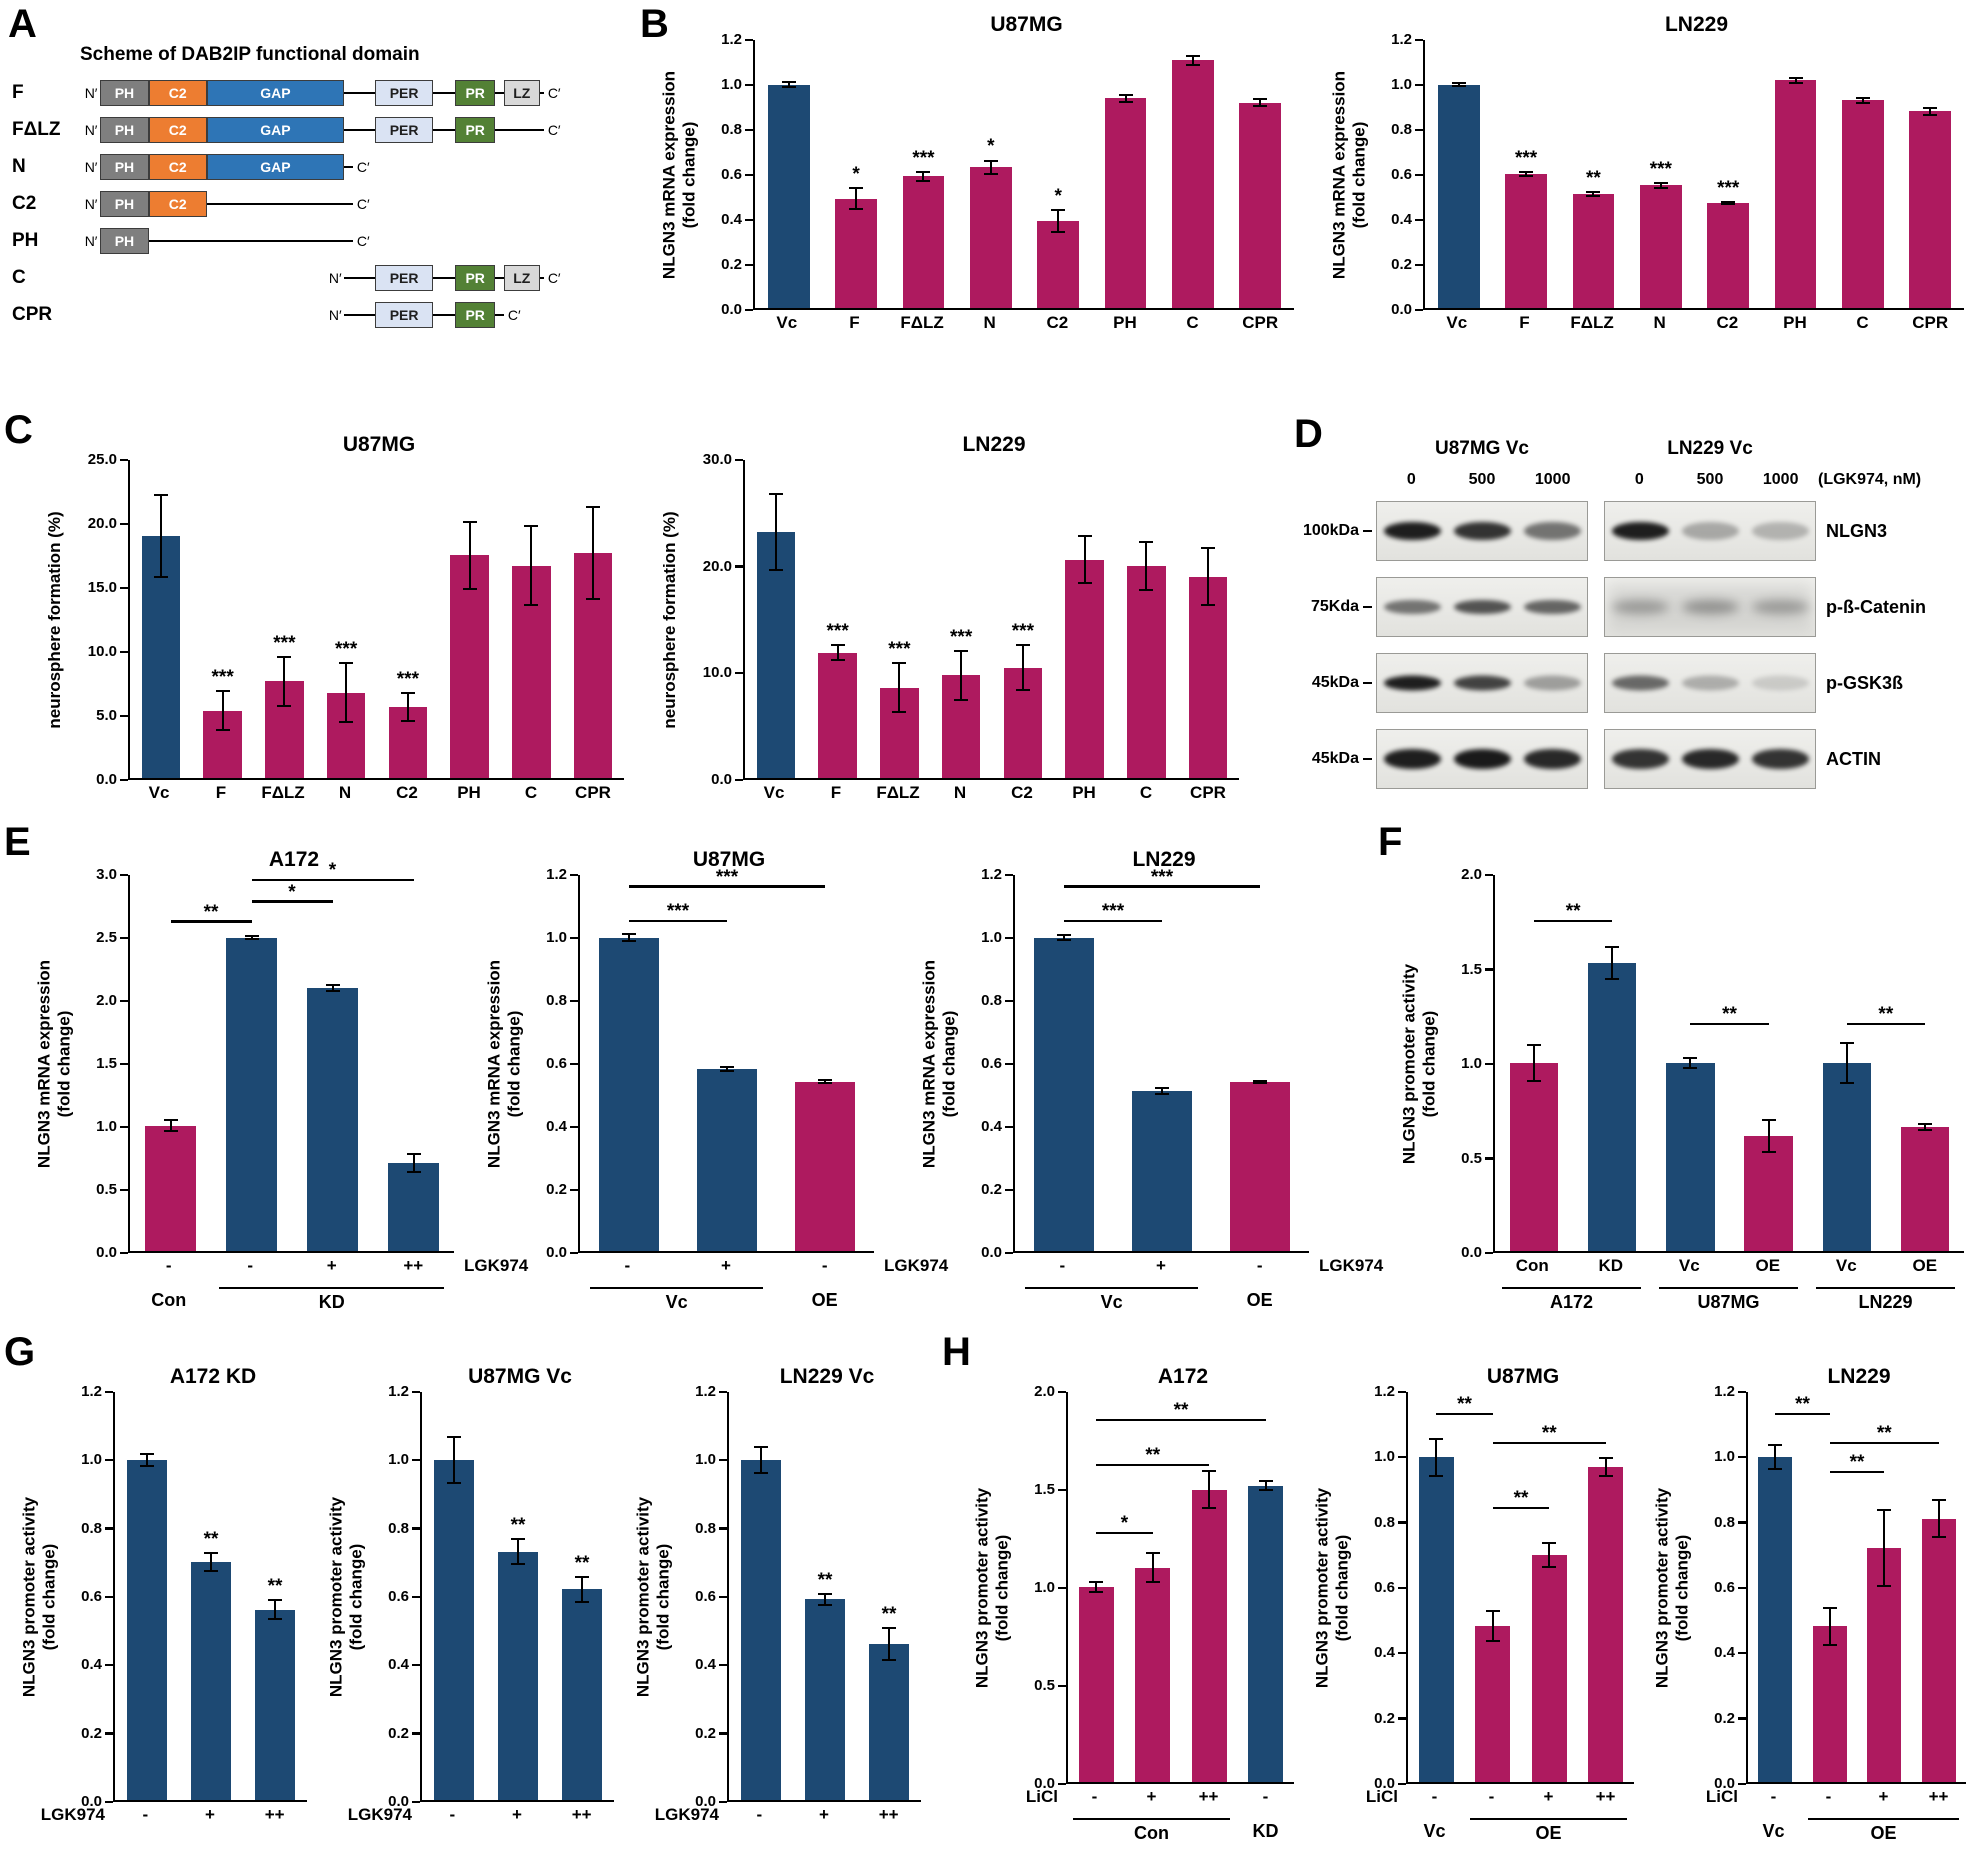  What do you see at coordinates (290, 314) in the screenshot?
I see `construct-row: CPR N′ C′ PER PR` at bounding box center [290, 314].